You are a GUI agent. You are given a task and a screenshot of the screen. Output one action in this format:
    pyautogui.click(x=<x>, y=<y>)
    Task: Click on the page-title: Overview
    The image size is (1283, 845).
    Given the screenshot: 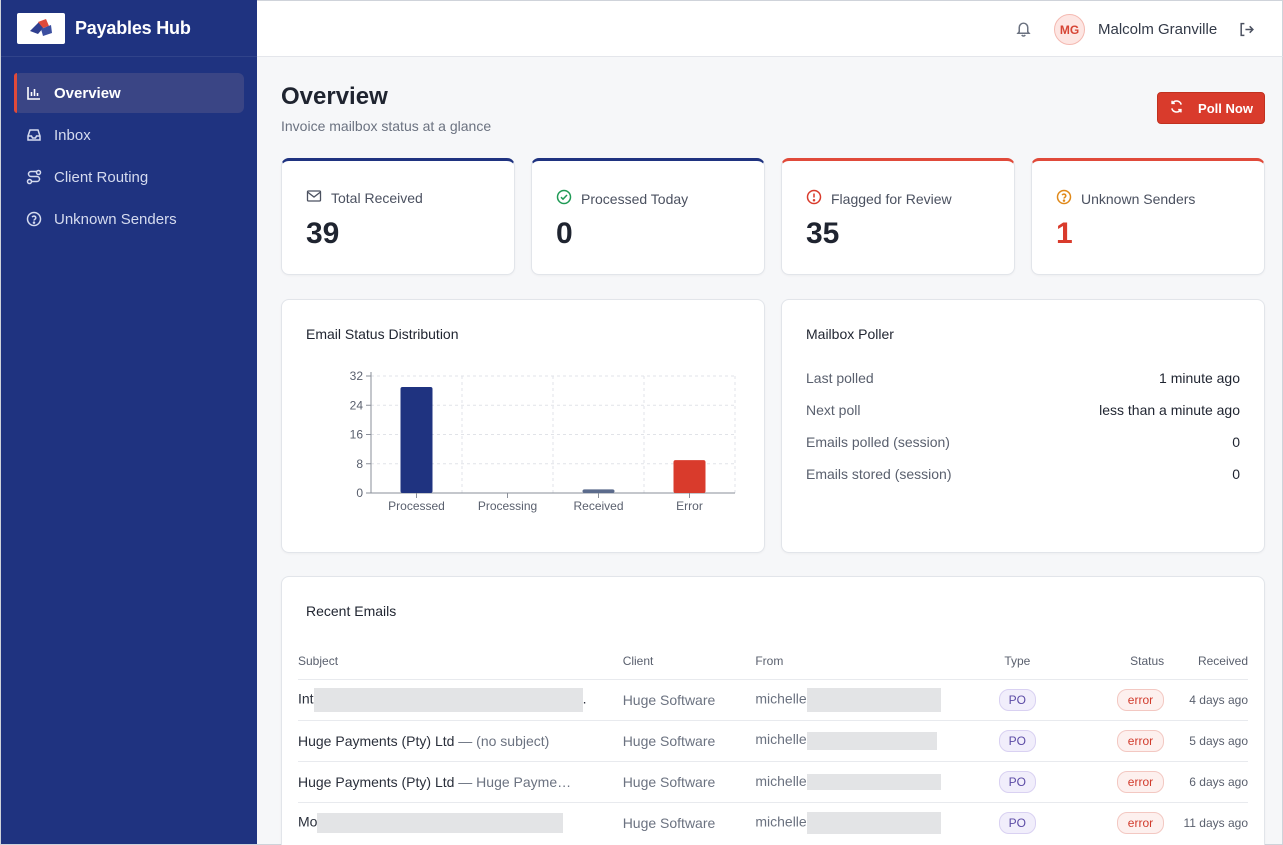 What is the action you would take?
    pyautogui.click(x=334, y=96)
    